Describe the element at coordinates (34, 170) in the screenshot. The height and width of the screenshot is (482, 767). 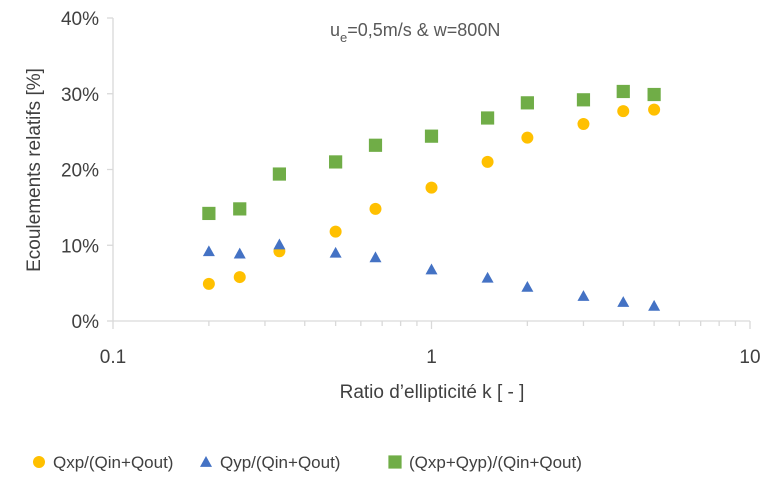
I see `y-axis-title: Ecoulements relatifs [%]` at that location.